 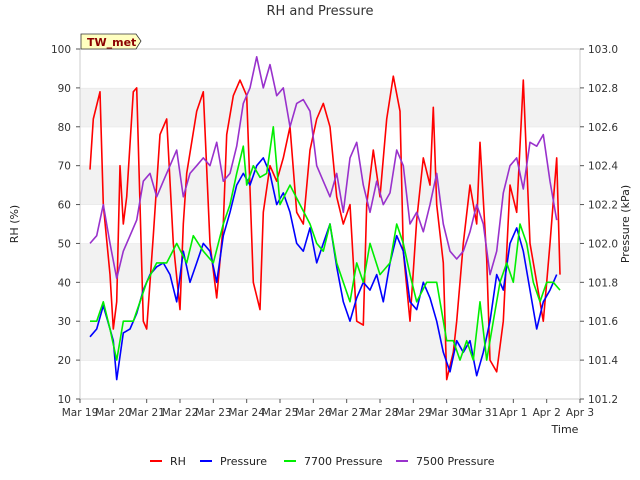 I want to click on y2-tick-label: 101.6, so click(x=603, y=322).